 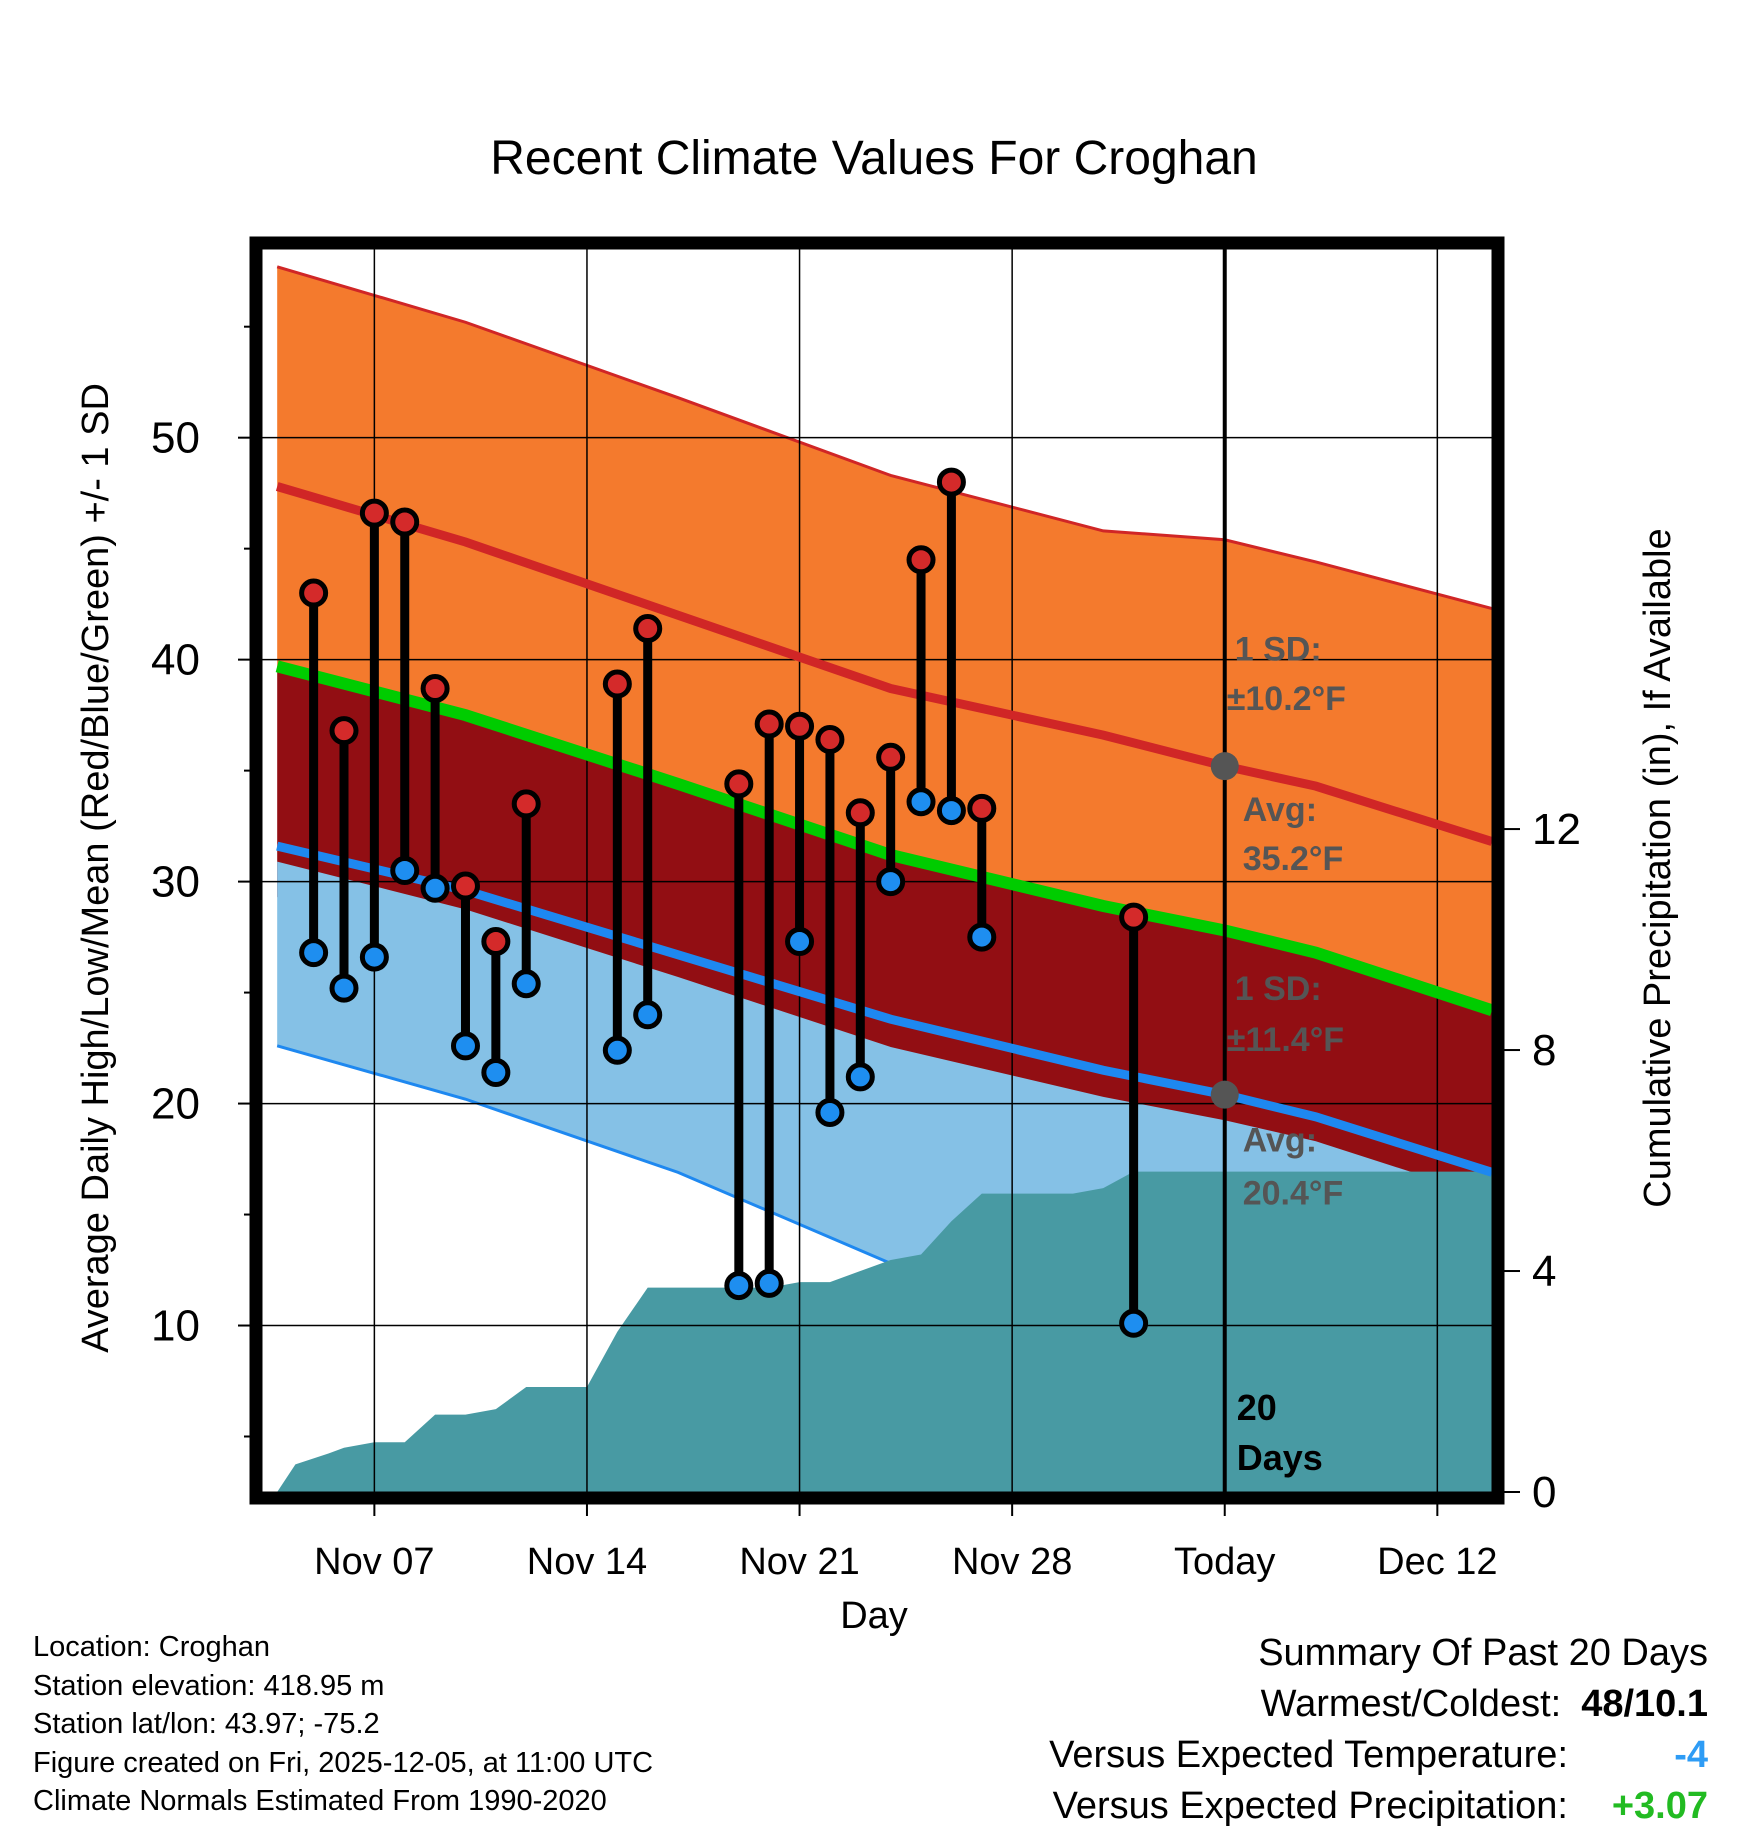 I want to click on temp-anomaly-label: Versus Expected Temperature:, so click(x=1308, y=1755).